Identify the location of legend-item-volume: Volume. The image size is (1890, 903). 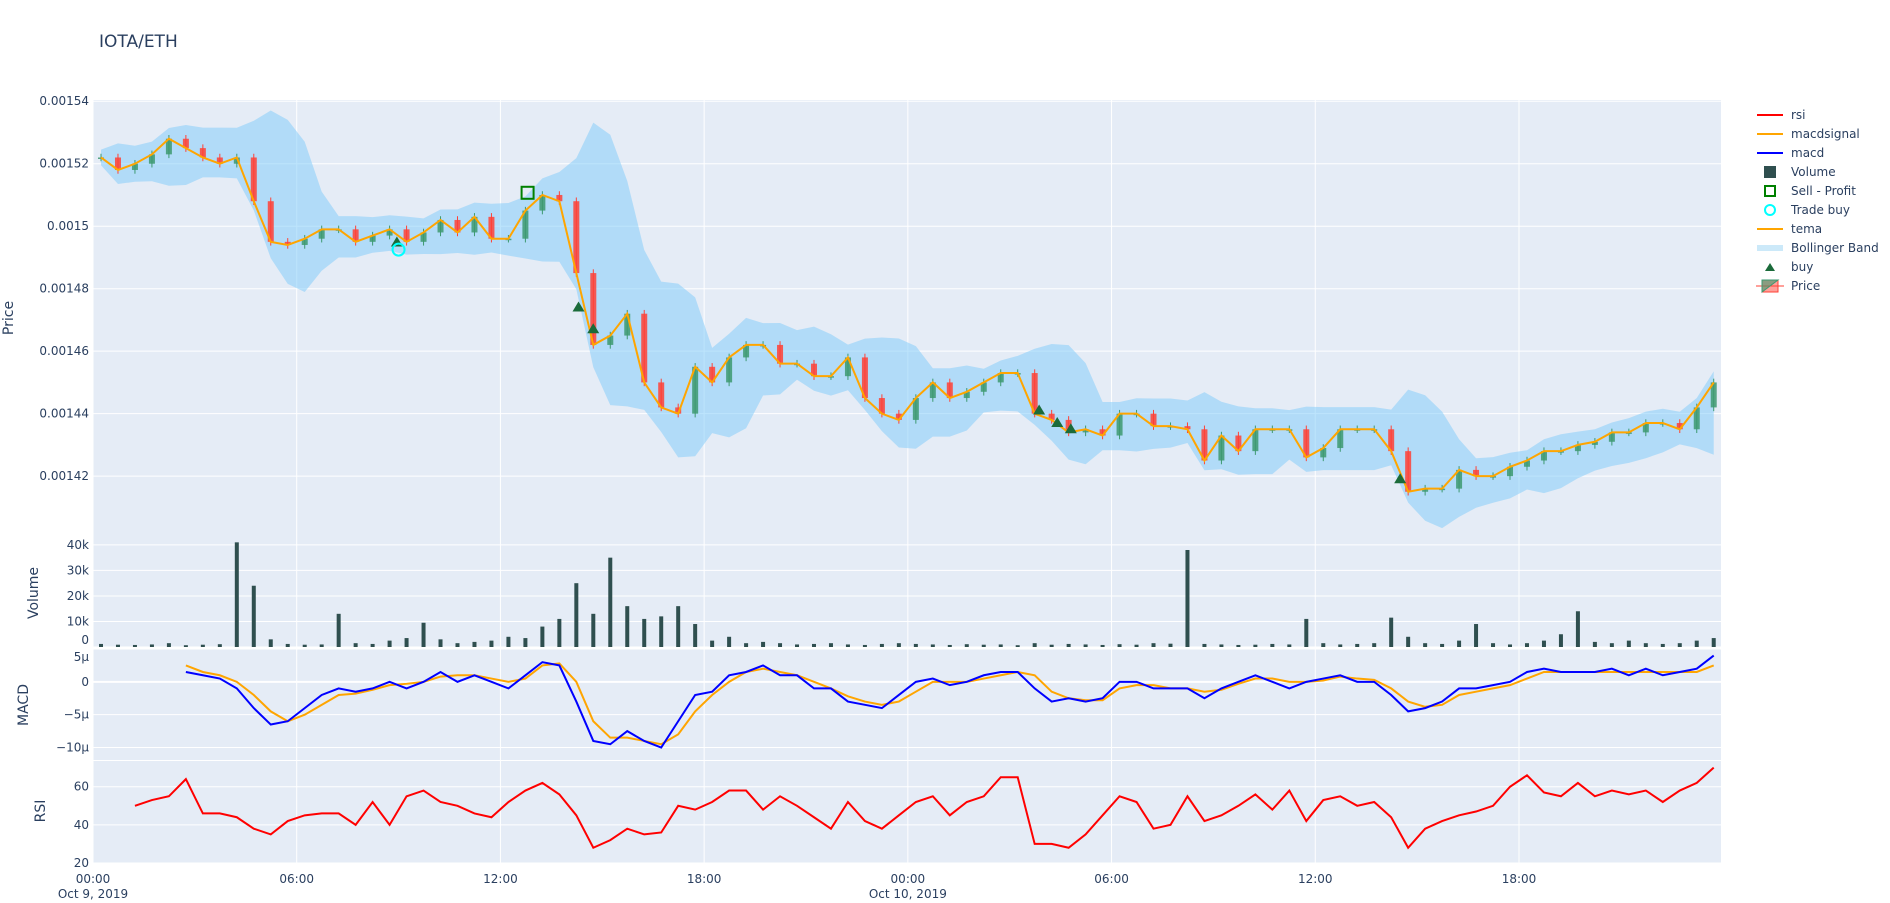
(1817, 171).